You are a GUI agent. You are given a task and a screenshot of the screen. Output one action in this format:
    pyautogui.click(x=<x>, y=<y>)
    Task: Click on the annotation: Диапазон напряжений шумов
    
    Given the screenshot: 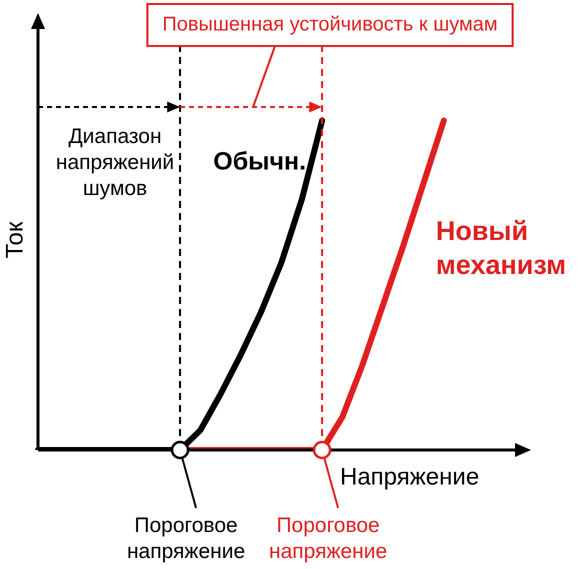 What is the action you would take?
    pyautogui.click(x=115, y=162)
    